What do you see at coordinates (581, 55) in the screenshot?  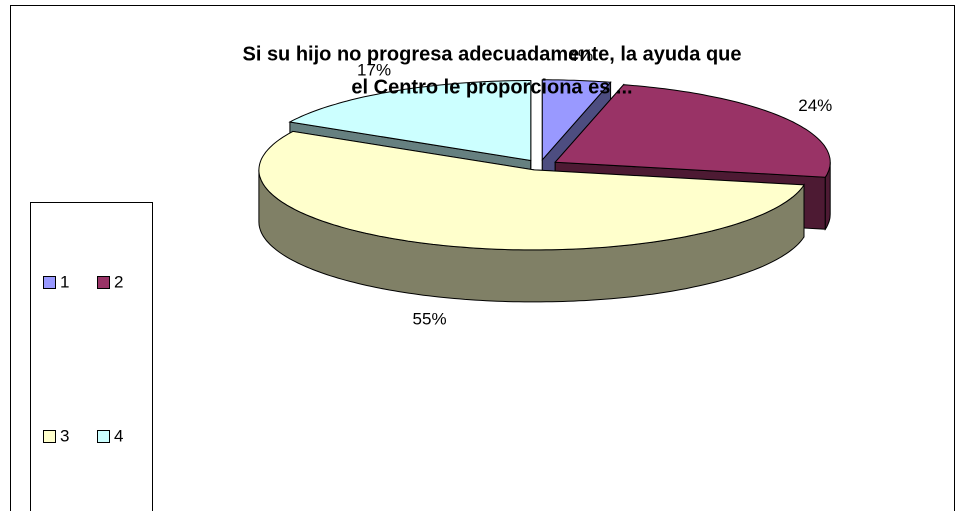 I see `data-label: 4%` at bounding box center [581, 55].